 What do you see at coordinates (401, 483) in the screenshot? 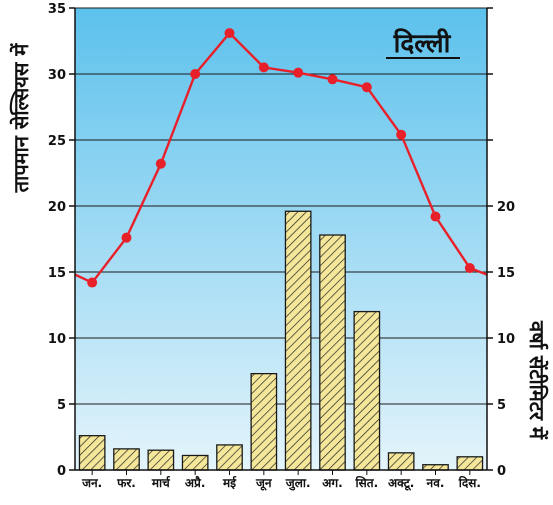
I see `category-label: अक्टू.` at bounding box center [401, 483].